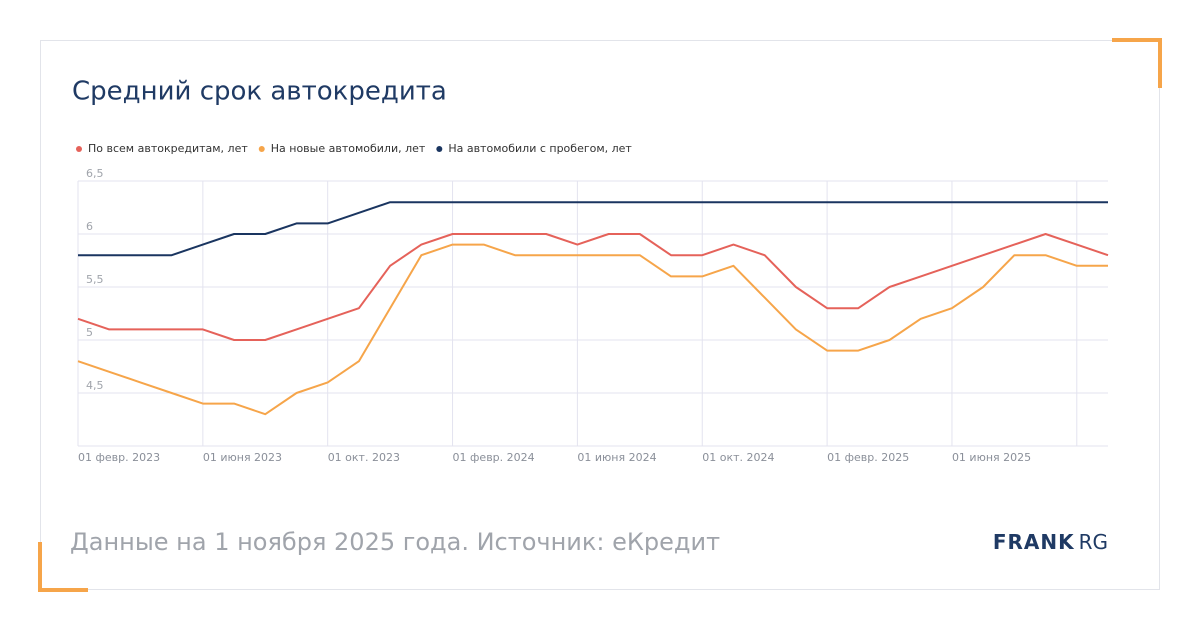  What do you see at coordinates (95, 279) in the screenshot?
I see `y-tick-label: 5,5` at bounding box center [95, 279].